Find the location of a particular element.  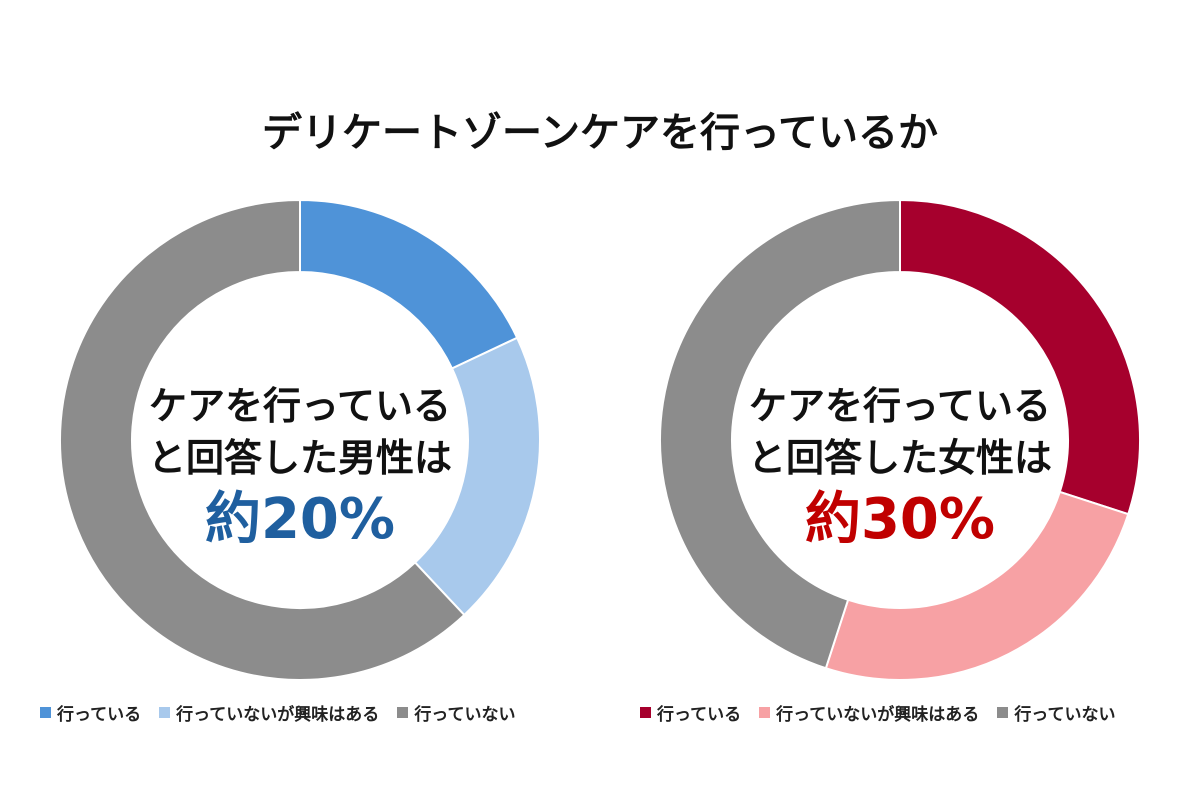

chart-title: デリケートゾーンケアを行っているか is located at coordinates (600, 133).